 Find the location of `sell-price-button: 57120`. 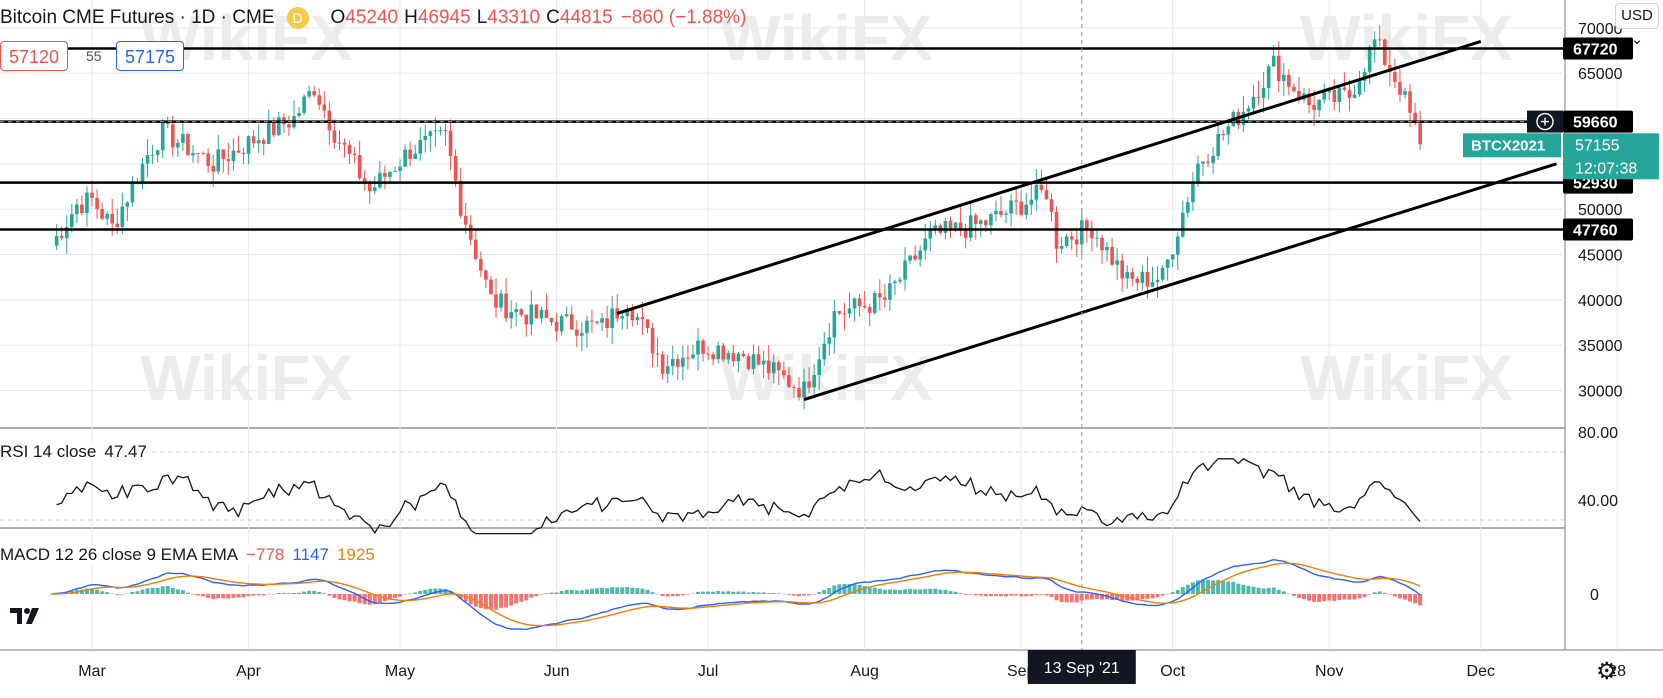

sell-price-button: 57120 is located at coordinates (34, 56).